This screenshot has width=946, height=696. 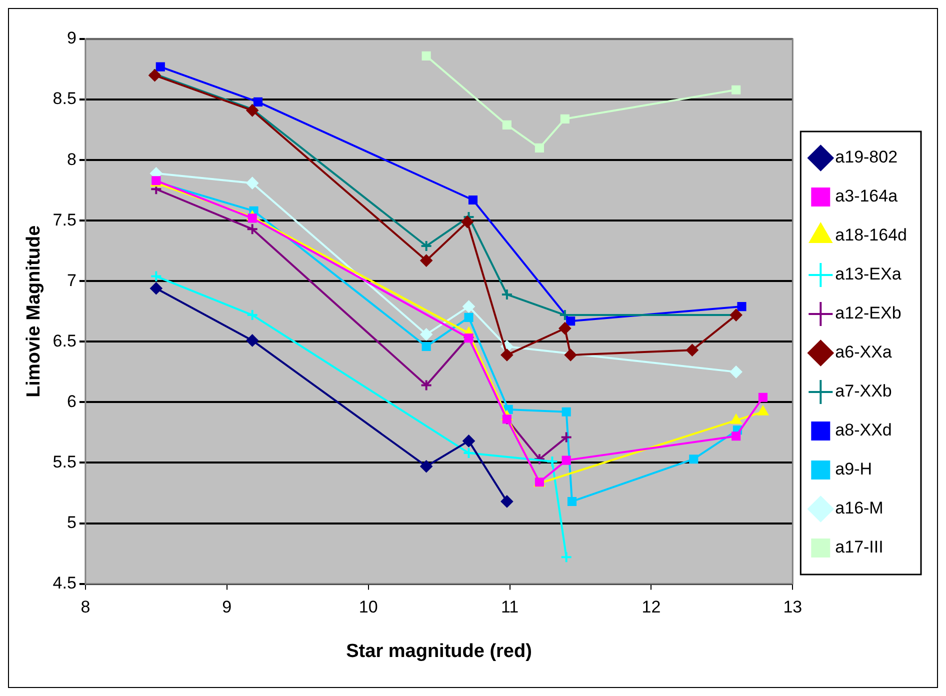 I want to click on legend-label: a16-M, so click(x=859, y=508).